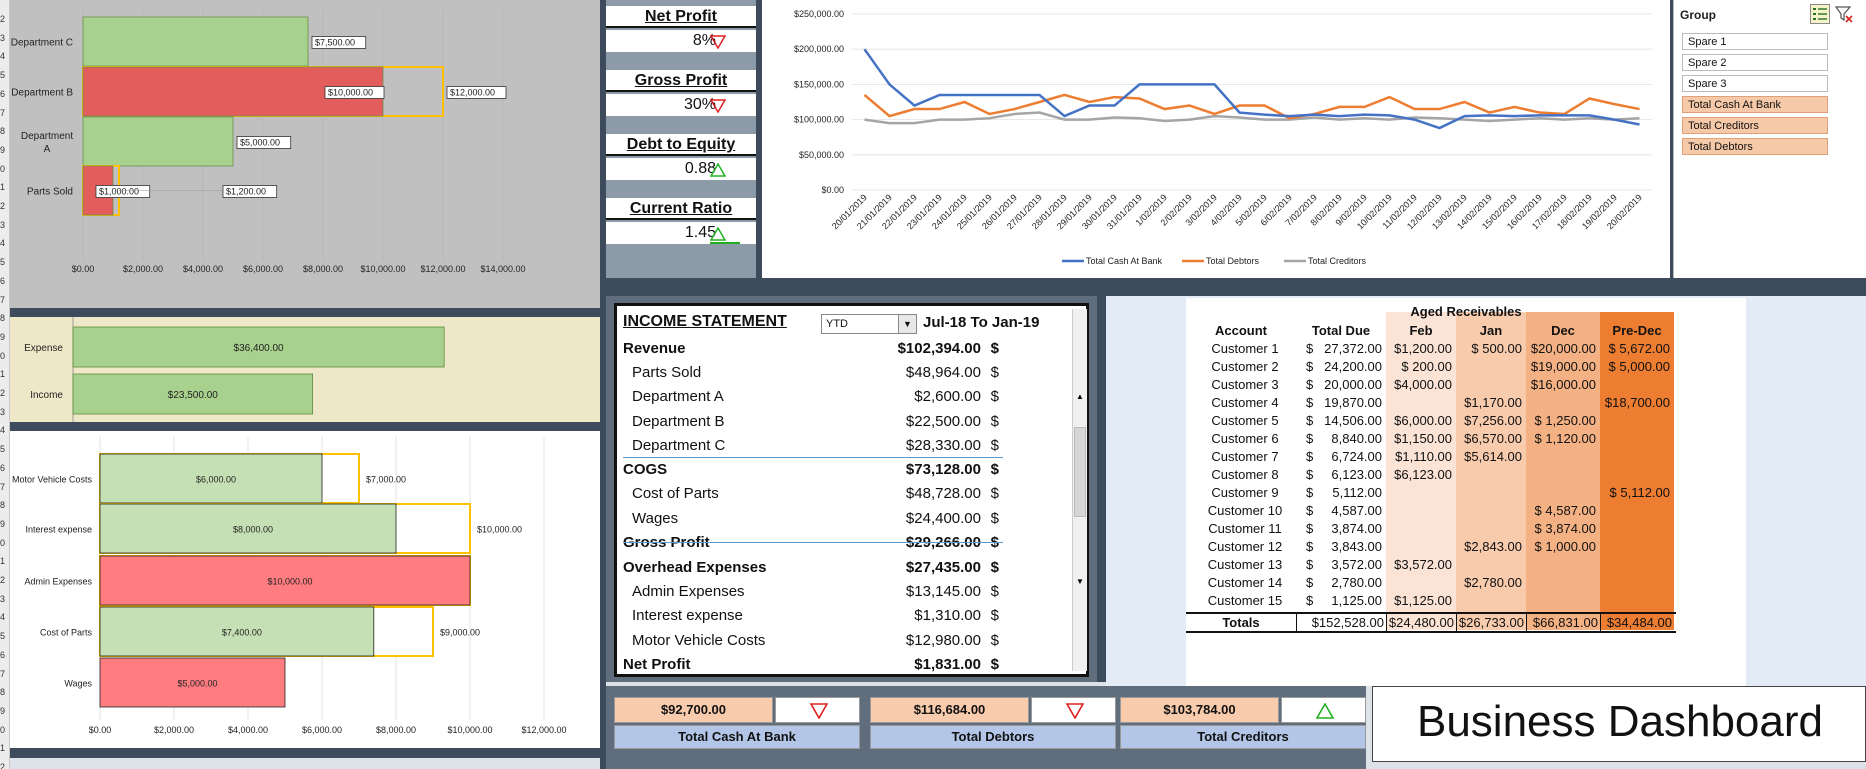 This screenshot has width=1866, height=769. What do you see at coordinates (1431, 632) in the screenshot?
I see `totals-rule` at bounding box center [1431, 632].